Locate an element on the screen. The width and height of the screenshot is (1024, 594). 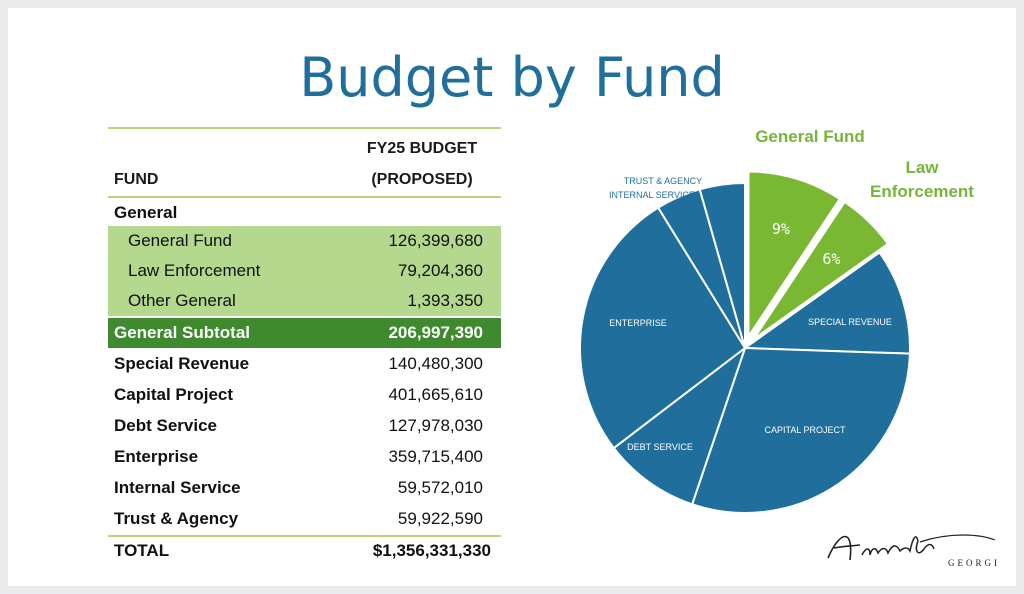
row-label: Law Enforcement is located at coordinates (194, 270).